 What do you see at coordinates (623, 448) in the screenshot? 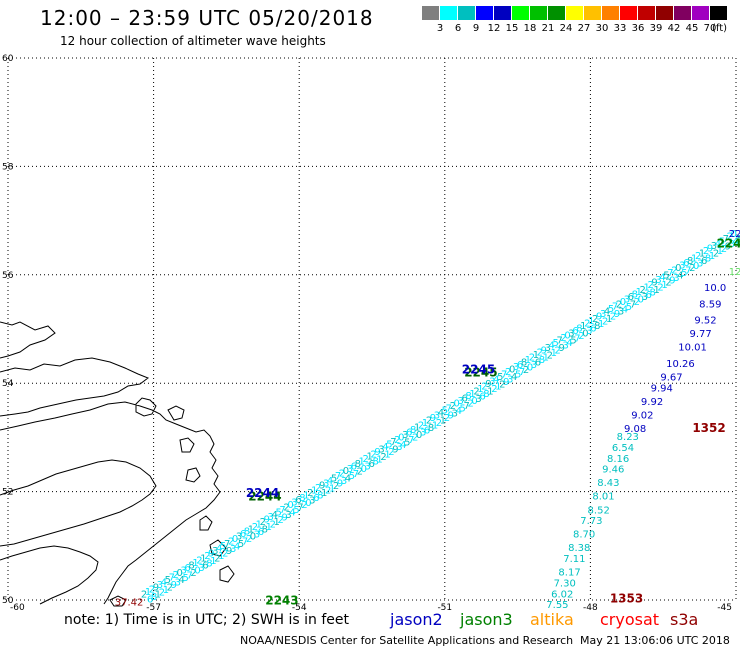
I see `swh-value-lower: 6.54` at bounding box center [623, 448].